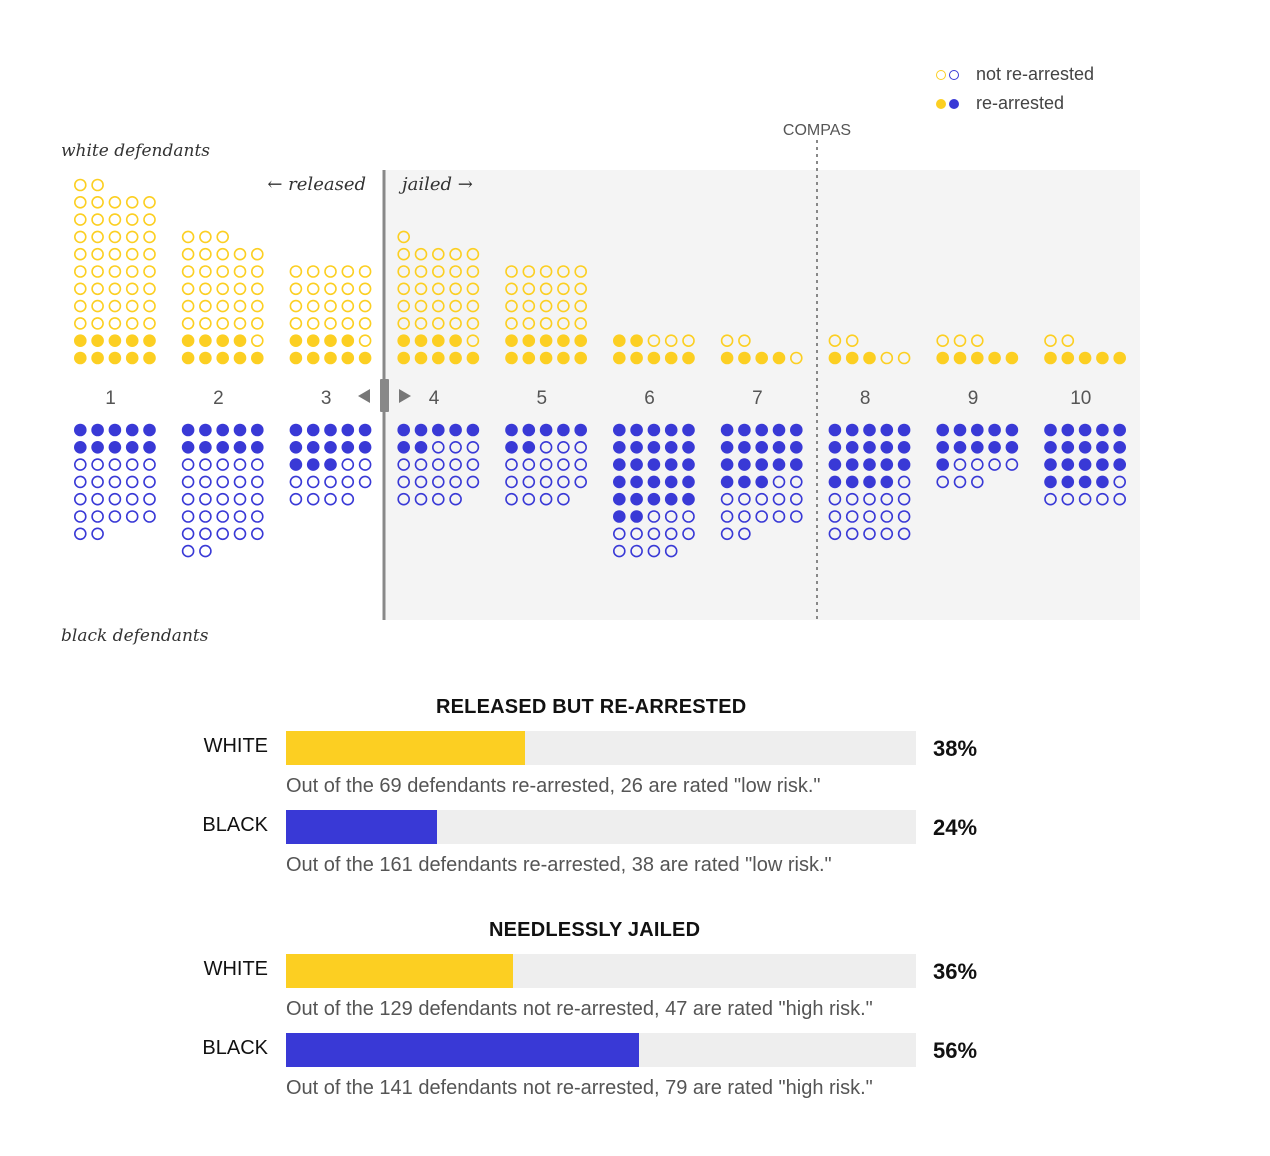 The width and height of the screenshot is (1270, 1156). What do you see at coordinates (316, 184) in the screenshot?
I see `released-label: ← released` at bounding box center [316, 184].